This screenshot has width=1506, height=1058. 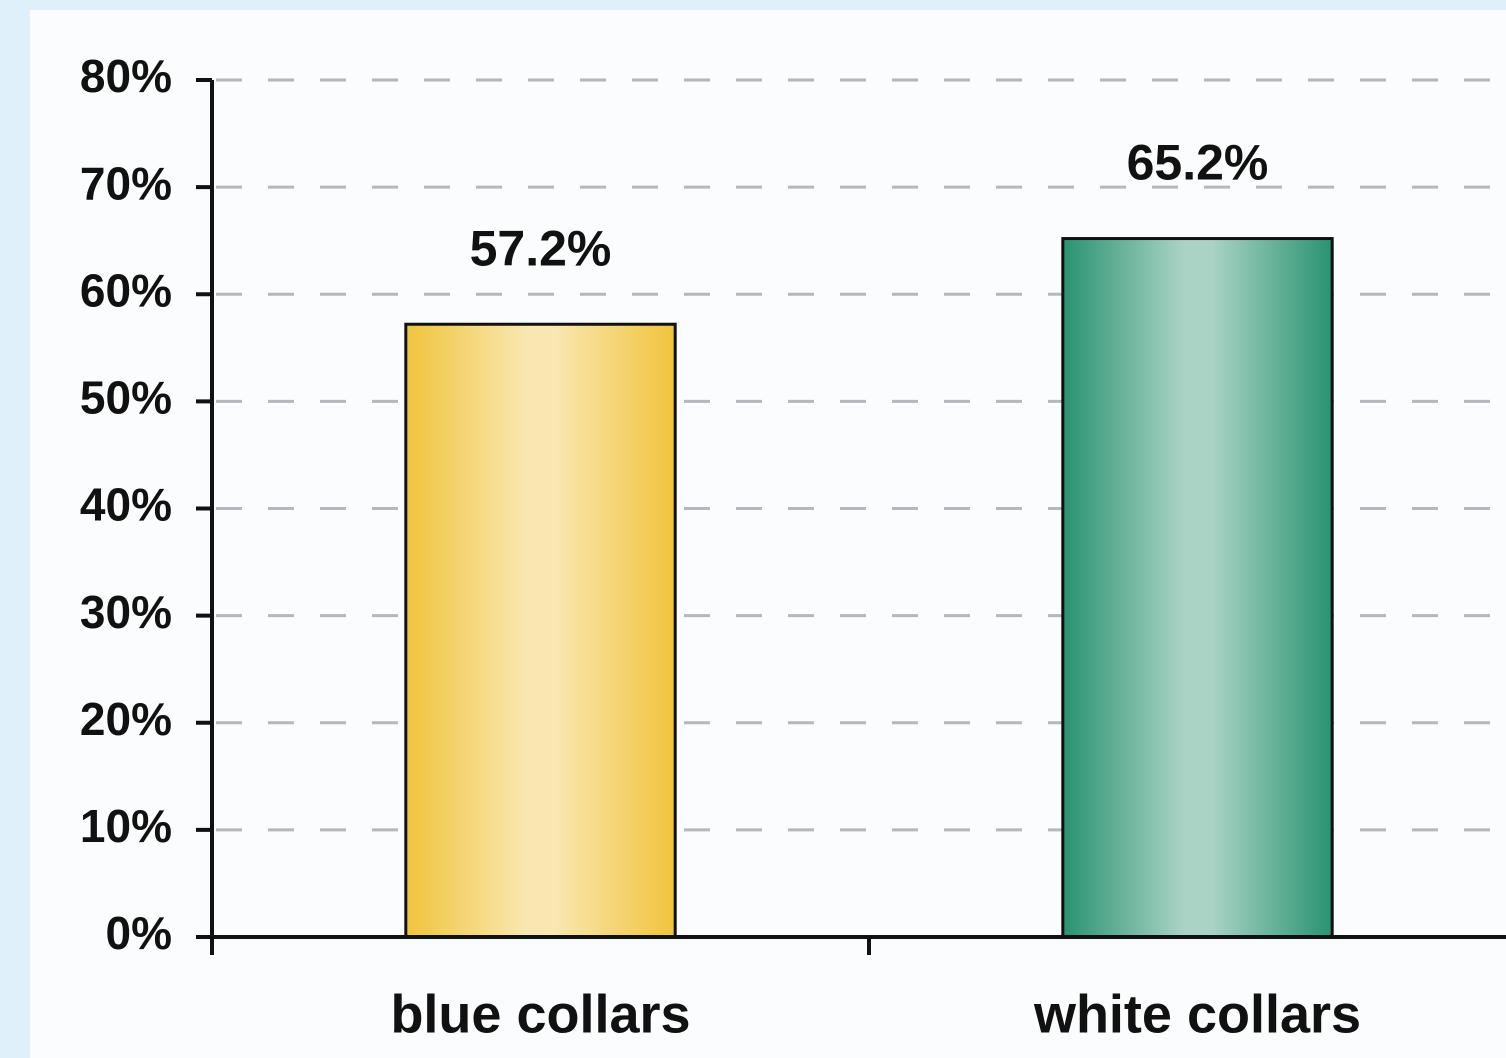 I want to click on x-tick-label: white collars, so click(x=1197, y=1014).